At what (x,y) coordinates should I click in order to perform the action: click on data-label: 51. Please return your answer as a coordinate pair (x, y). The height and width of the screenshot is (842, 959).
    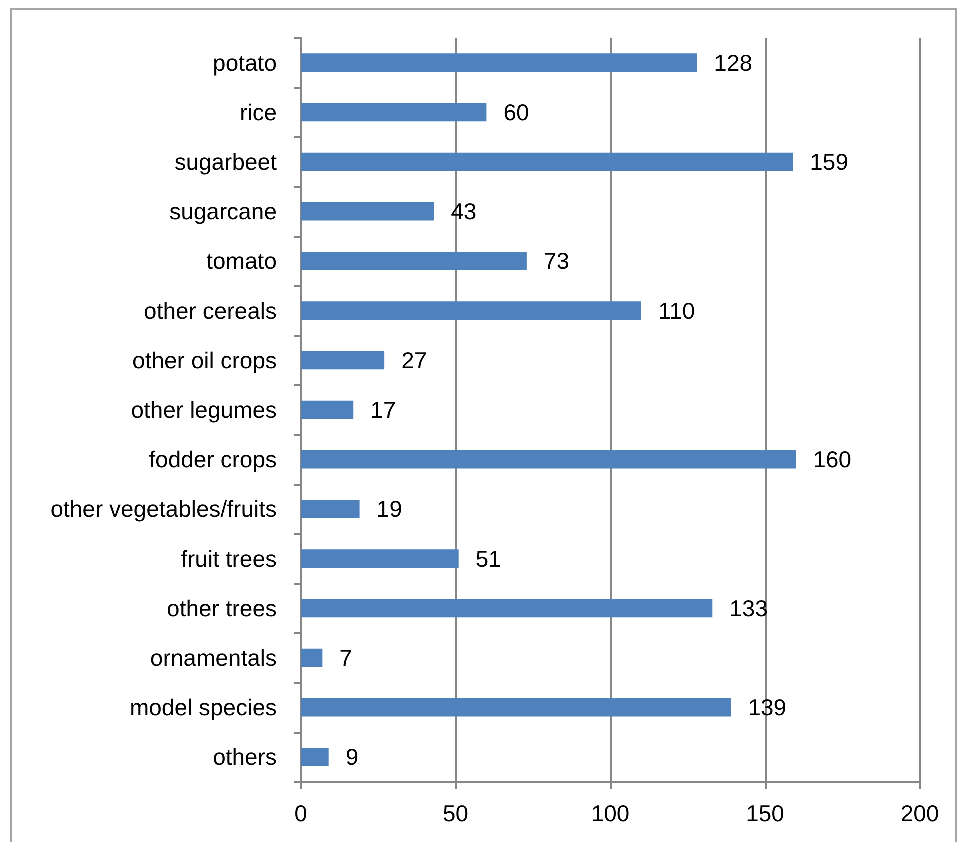
    Looking at the image, I should click on (489, 559).